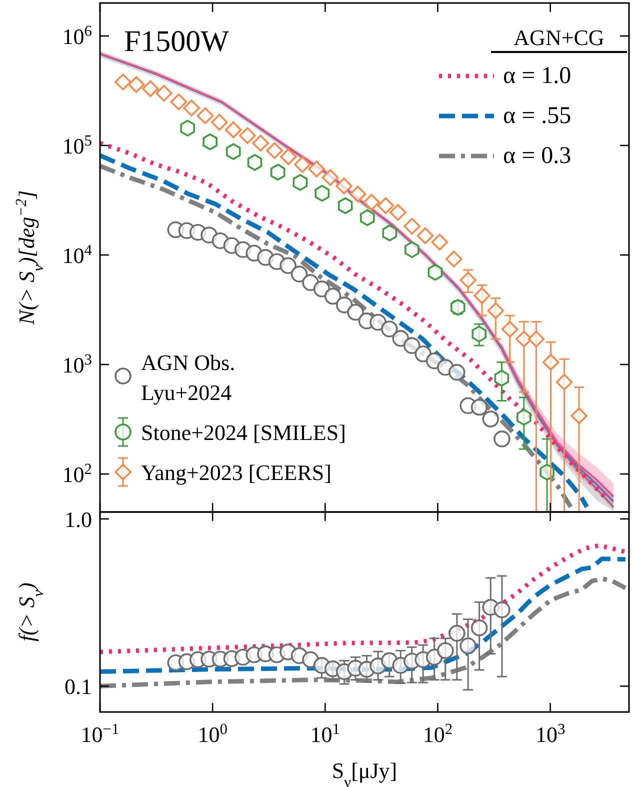  I want to click on text: F1500W, so click(177, 41).